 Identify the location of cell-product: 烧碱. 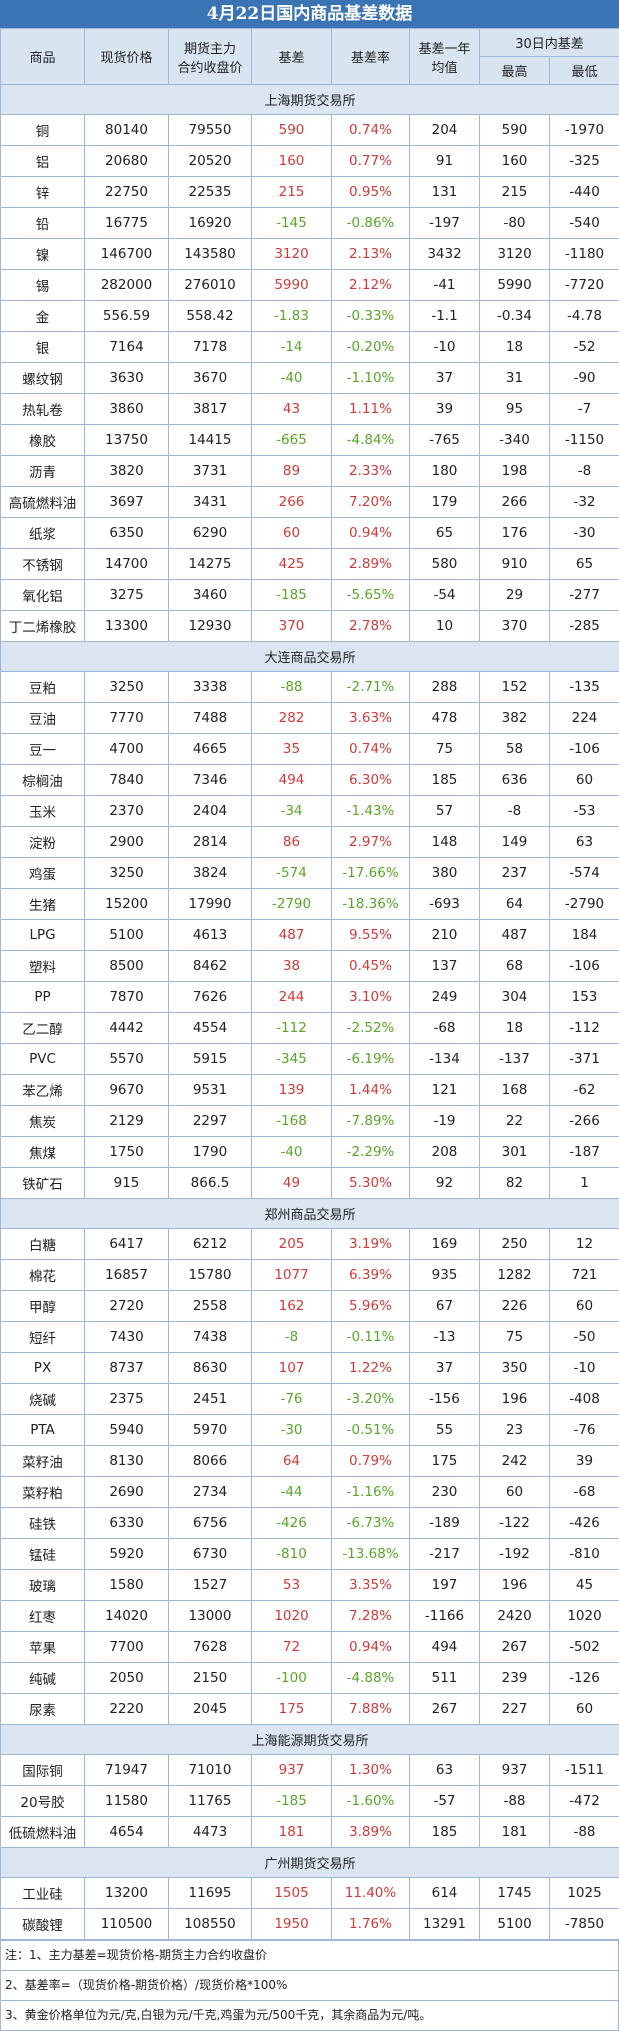
(43, 1399).